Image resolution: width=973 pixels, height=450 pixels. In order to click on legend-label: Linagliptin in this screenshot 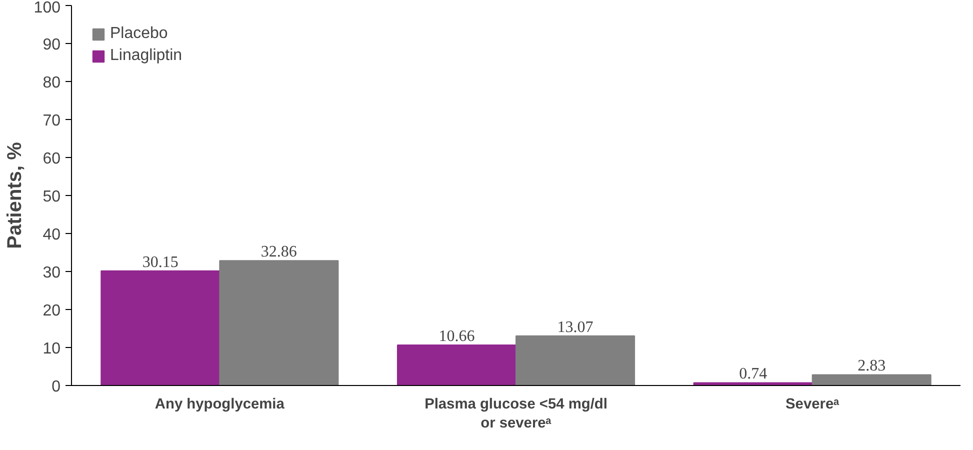, I will do `click(146, 56)`.